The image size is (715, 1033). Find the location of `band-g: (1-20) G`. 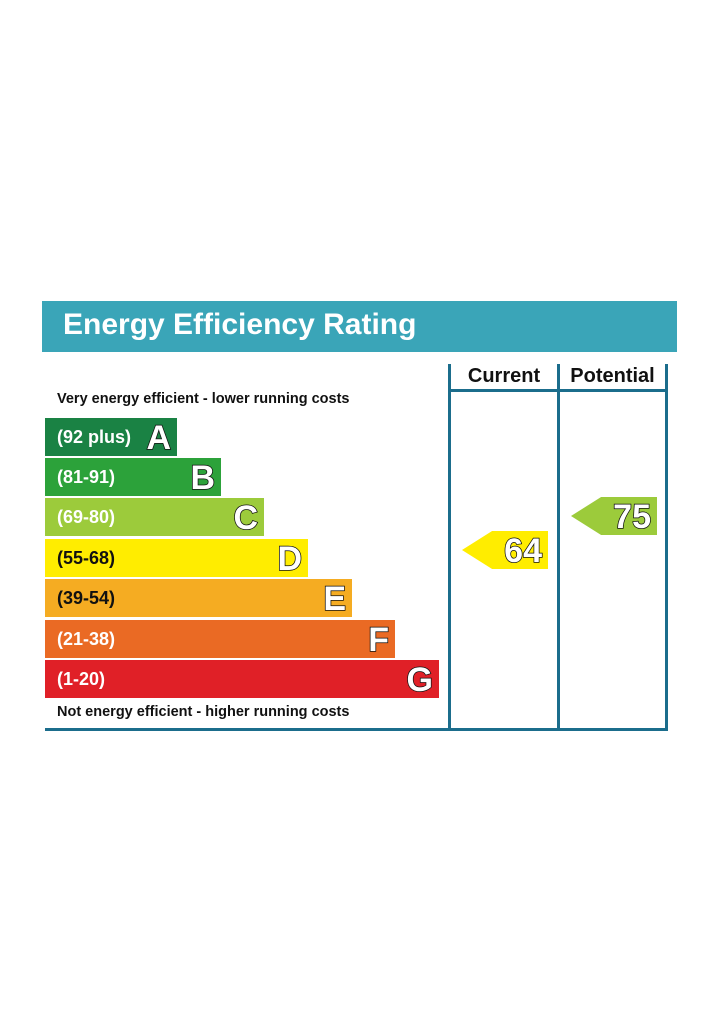

band-g: (1-20) G is located at coordinates (242, 680).